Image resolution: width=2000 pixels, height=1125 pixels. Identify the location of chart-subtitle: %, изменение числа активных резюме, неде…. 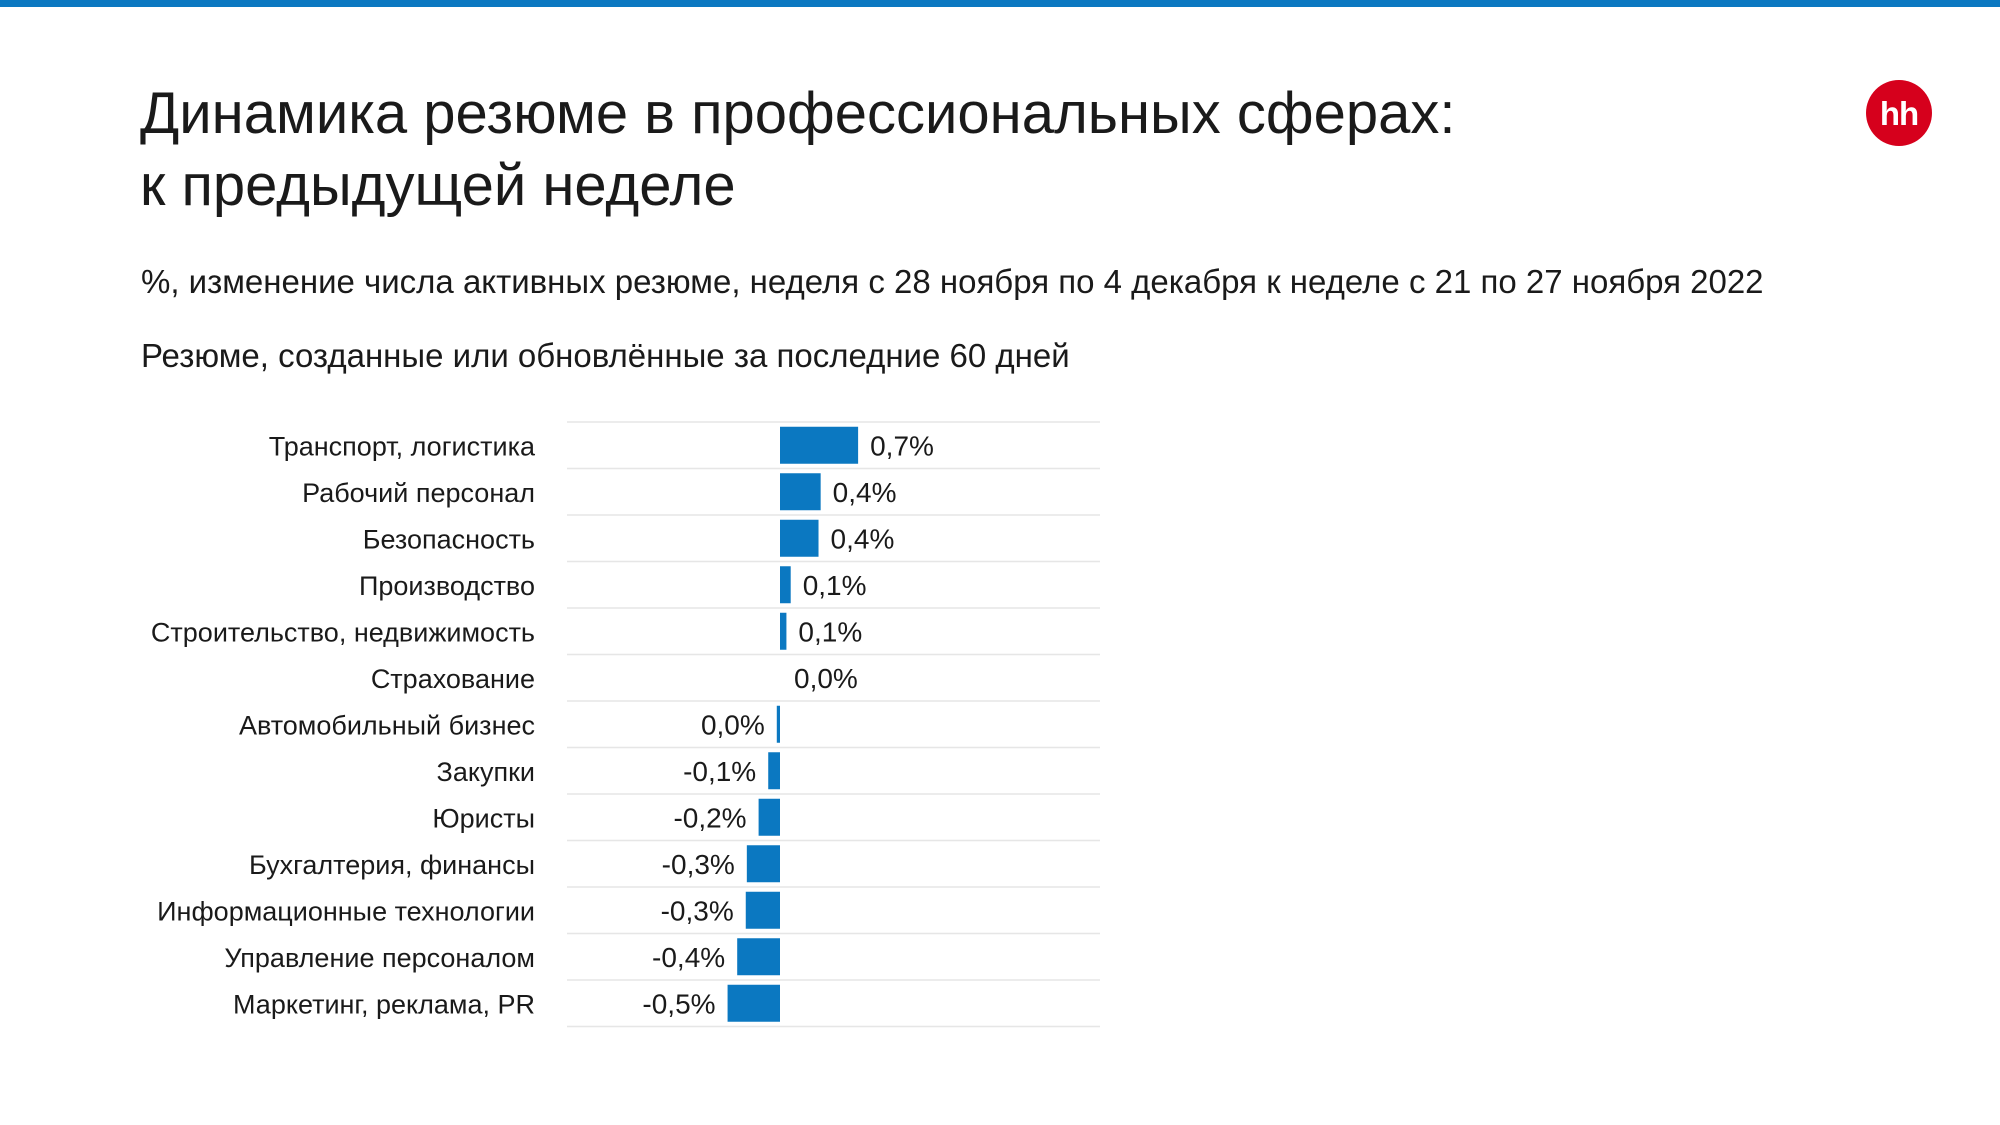
(952, 281).